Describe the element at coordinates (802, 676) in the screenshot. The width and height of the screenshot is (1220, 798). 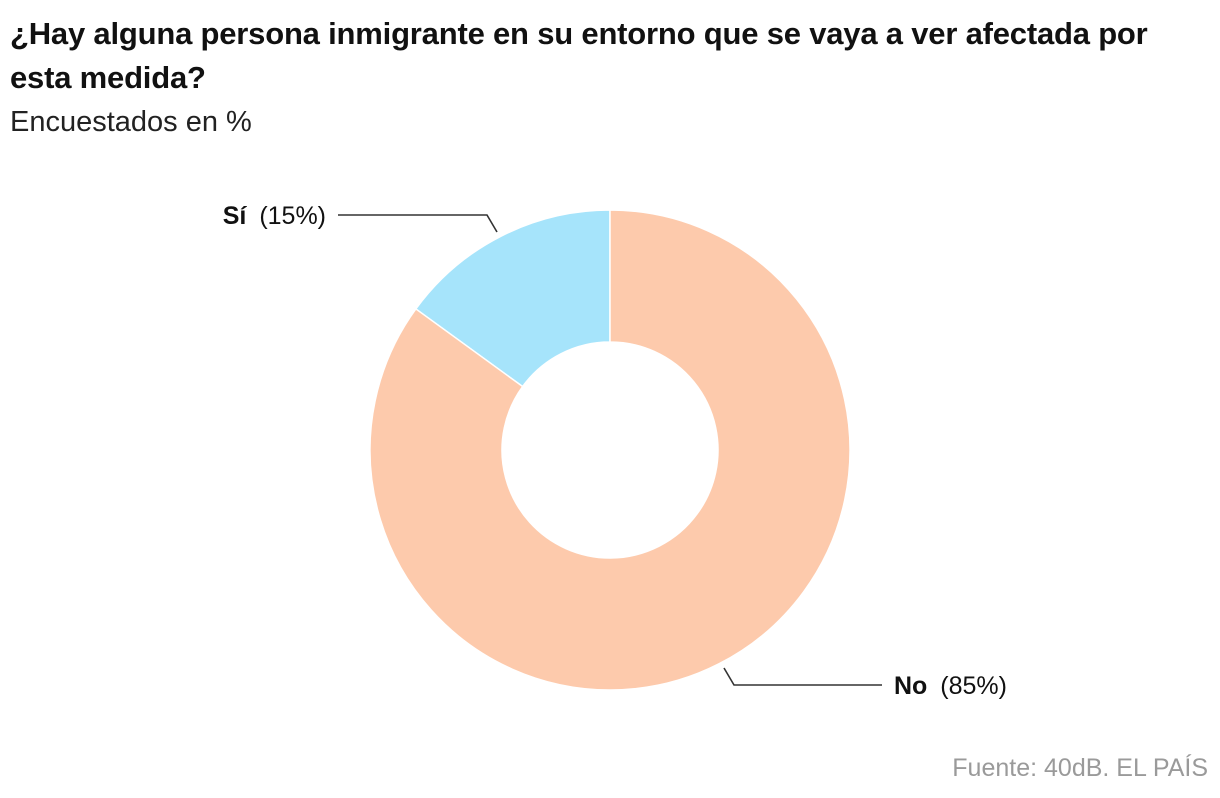
I see `slice-leader-line-no` at that location.